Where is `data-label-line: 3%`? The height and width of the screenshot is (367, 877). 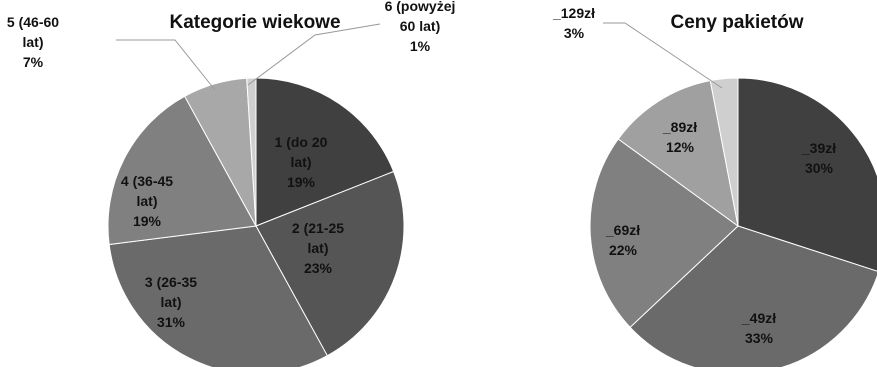
data-label-line: 3% is located at coordinates (574, 33).